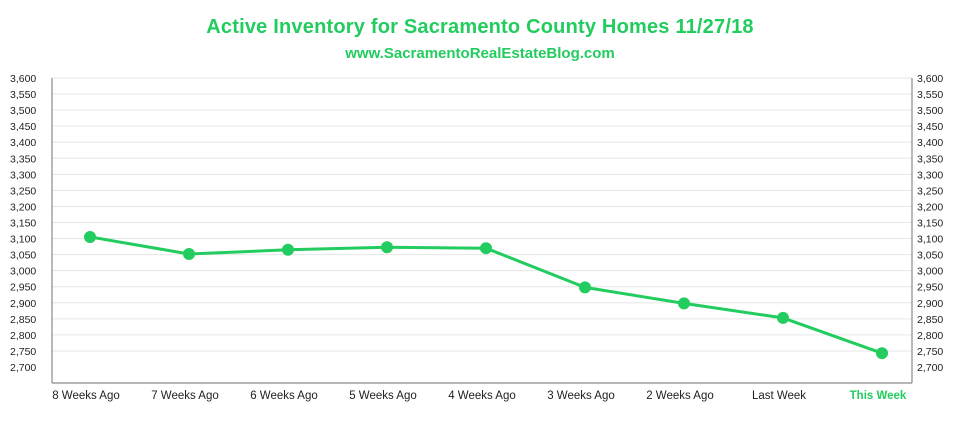 The image size is (960, 429). I want to click on y-tick-label-right: 2,950, so click(930, 288).